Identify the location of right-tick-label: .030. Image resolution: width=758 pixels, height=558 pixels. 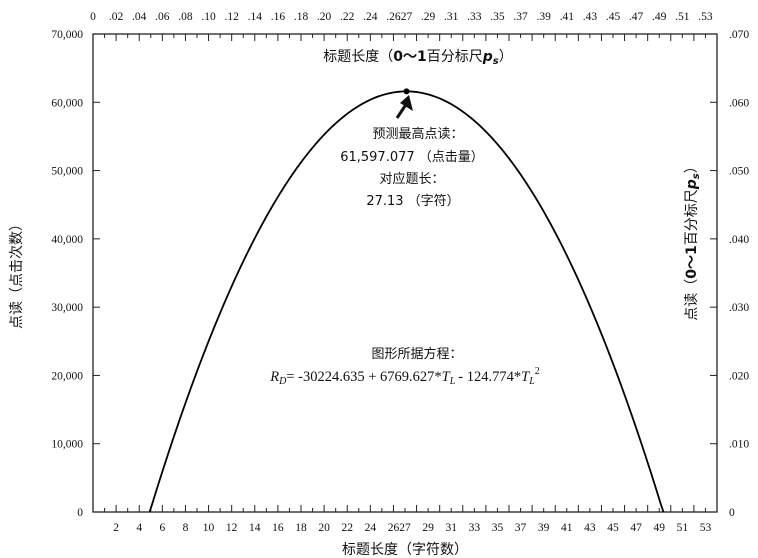
(739, 308).